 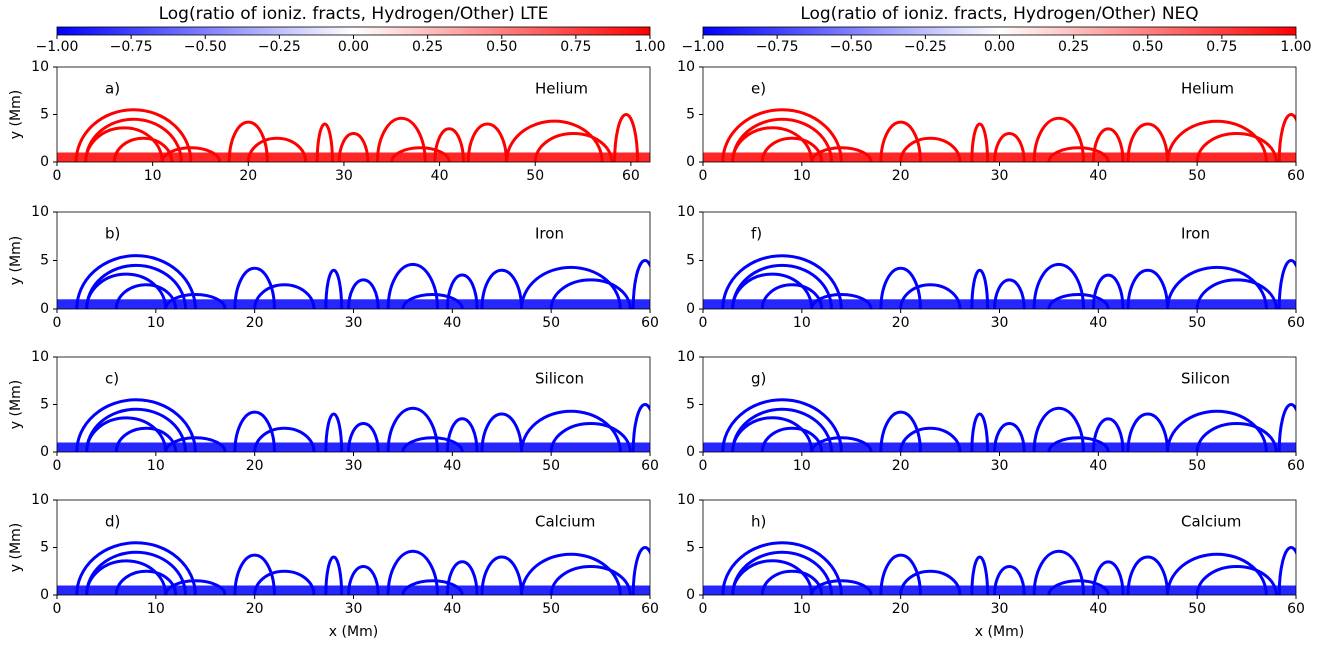 What do you see at coordinates (999, 31) in the screenshot?
I see `colorbar` at bounding box center [999, 31].